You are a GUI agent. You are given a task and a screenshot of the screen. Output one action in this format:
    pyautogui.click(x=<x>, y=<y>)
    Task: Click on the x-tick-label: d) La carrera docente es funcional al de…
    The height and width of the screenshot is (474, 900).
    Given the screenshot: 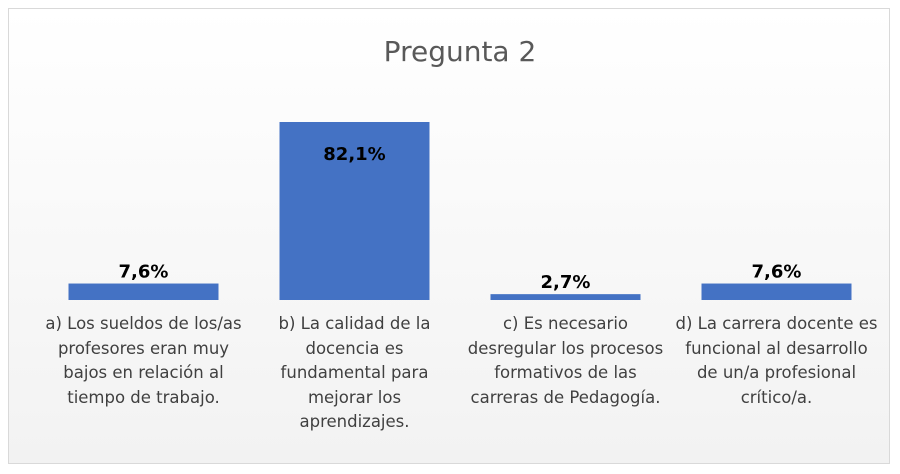 What is the action you would take?
    pyautogui.click(x=776, y=360)
    